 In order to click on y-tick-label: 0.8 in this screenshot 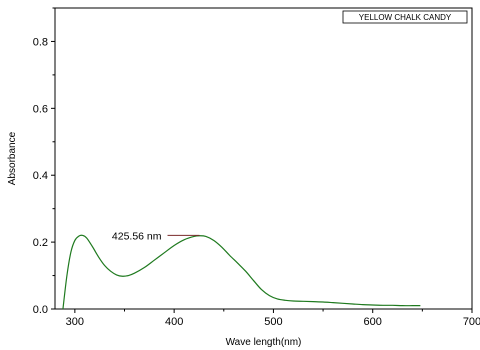, I will do `click(40, 42)`.